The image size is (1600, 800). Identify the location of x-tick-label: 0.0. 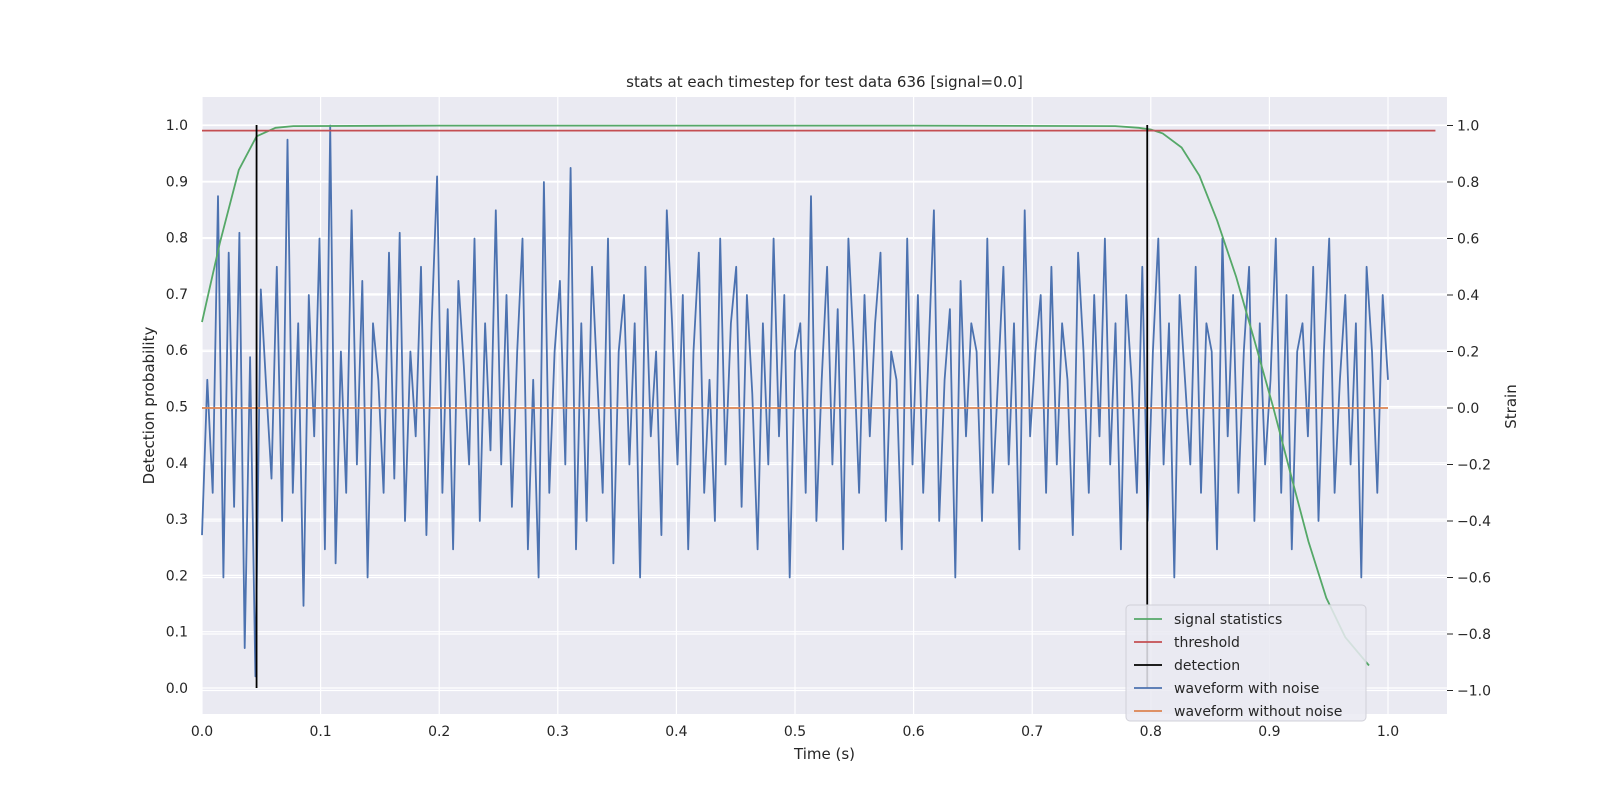
(202, 732).